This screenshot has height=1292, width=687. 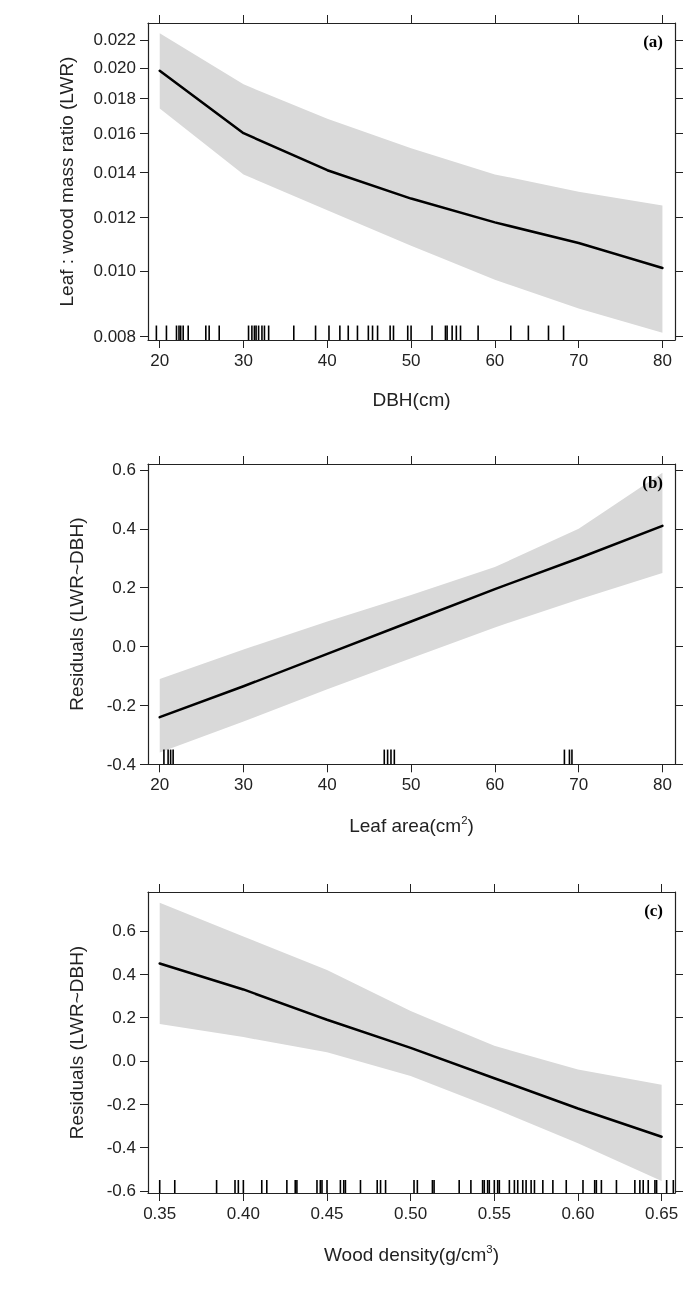 What do you see at coordinates (114, 336) in the screenshot?
I see `y-tick-label: 0.008` at bounding box center [114, 336].